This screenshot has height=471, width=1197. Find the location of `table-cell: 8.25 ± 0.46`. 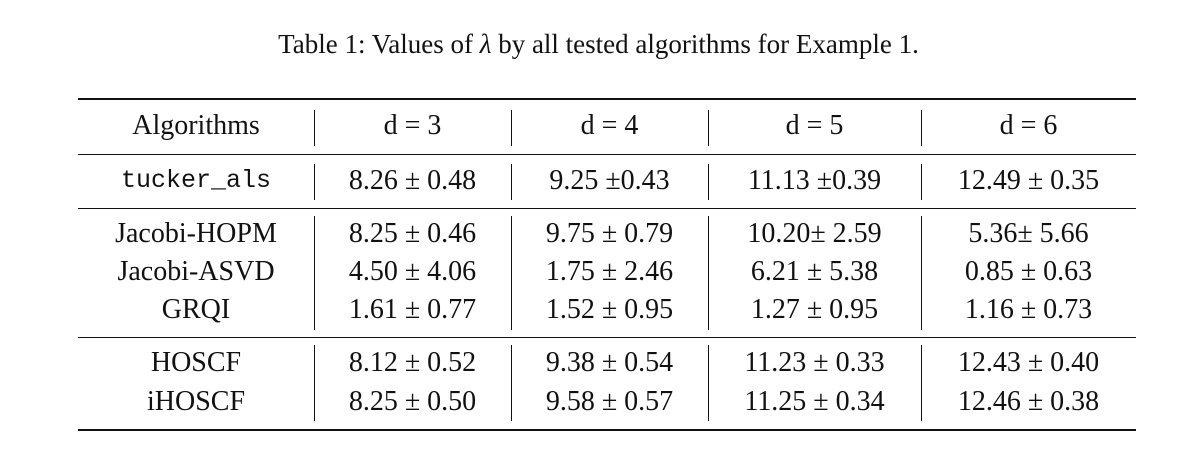

table-cell: 8.25 ± 0.46 is located at coordinates (412, 233).